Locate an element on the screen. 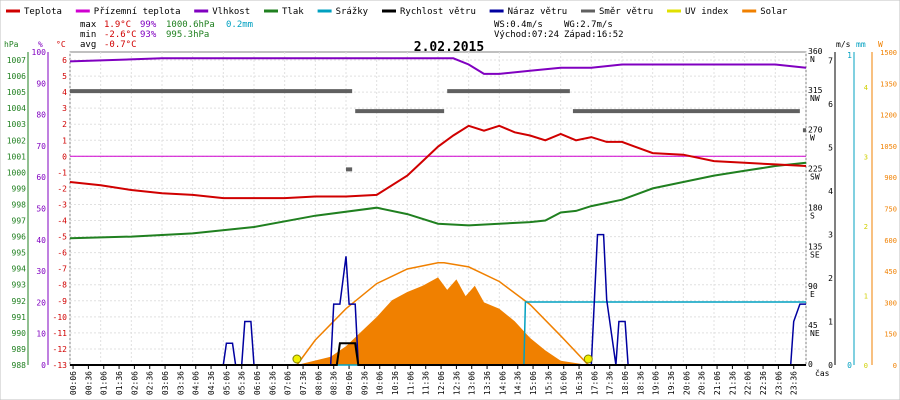 The height and width of the screenshot is (400, 900). tick-hpa-17: 990 is located at coordinates (19, 333).